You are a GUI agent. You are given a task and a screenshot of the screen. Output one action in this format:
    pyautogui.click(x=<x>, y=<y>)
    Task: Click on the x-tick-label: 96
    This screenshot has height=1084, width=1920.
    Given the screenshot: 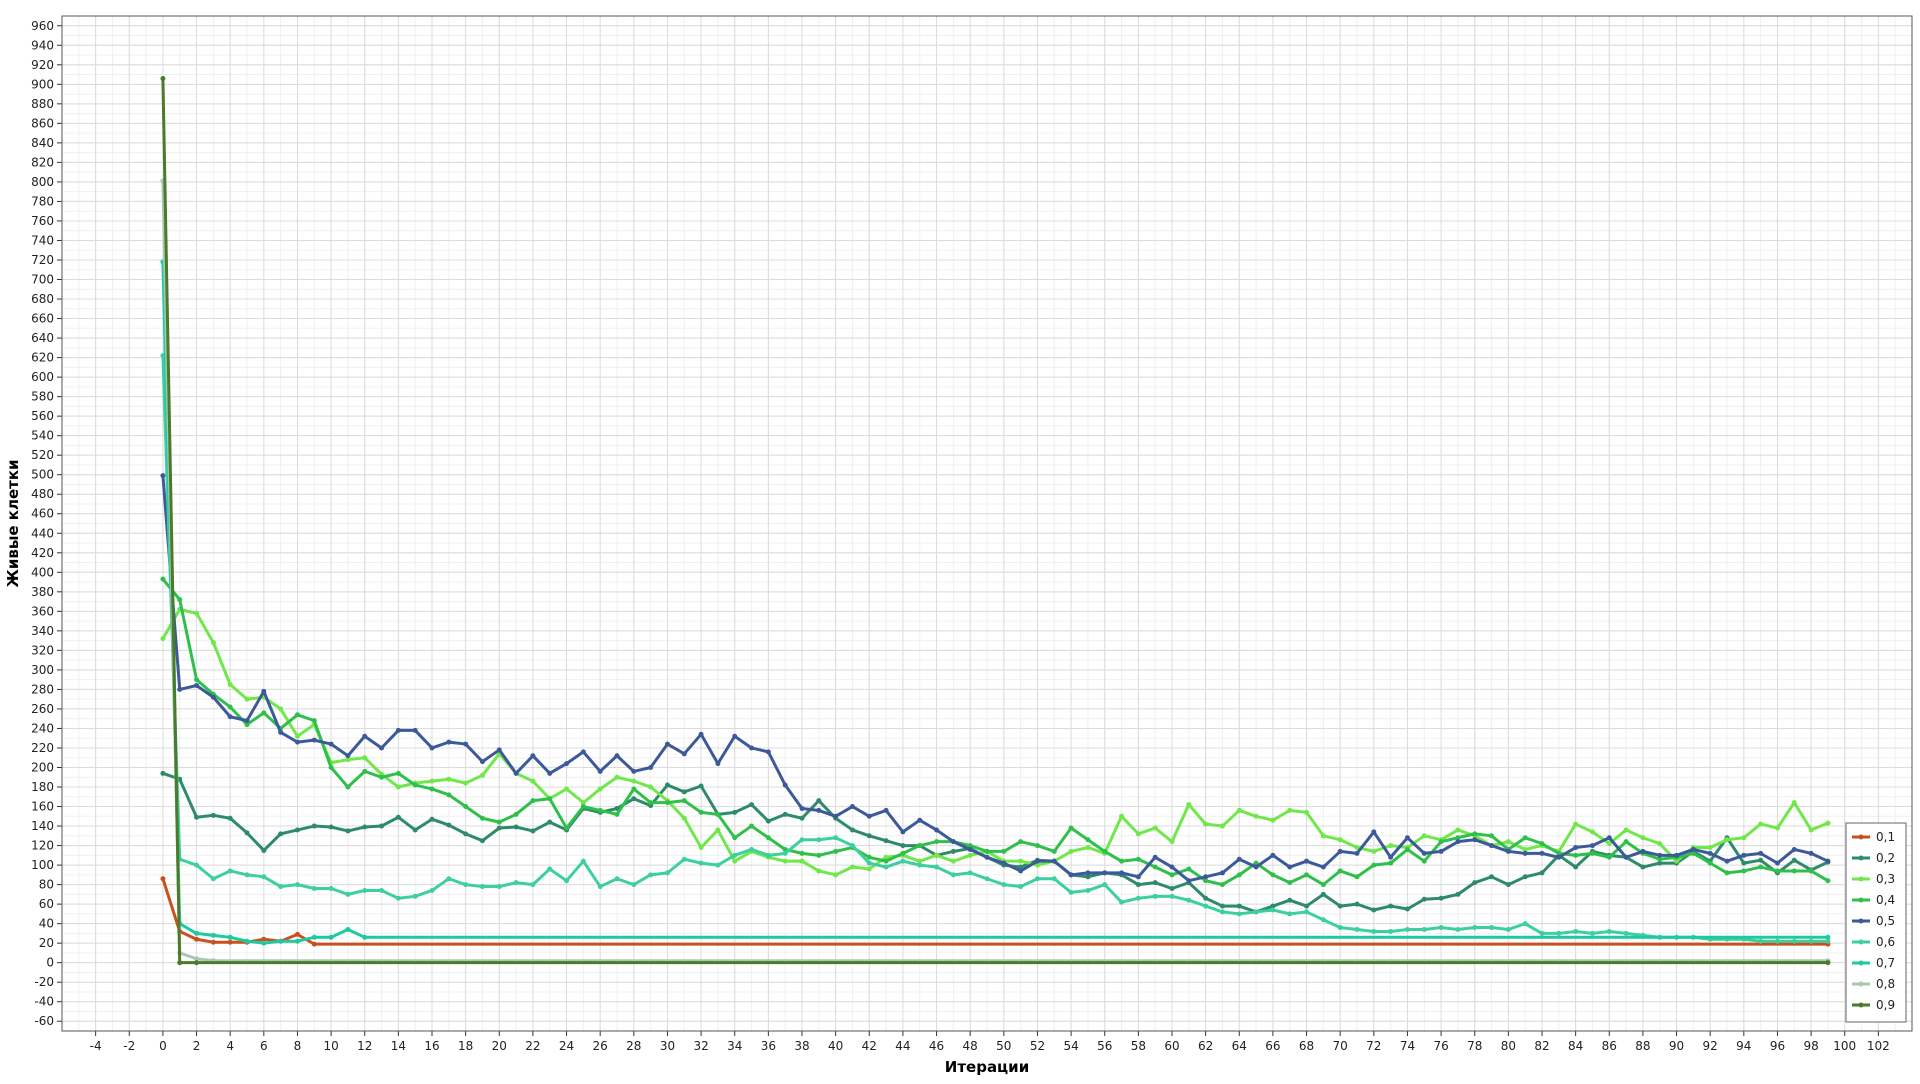 What is the action you would take?
    pyautogui.click(x=1777, y=1046)
    